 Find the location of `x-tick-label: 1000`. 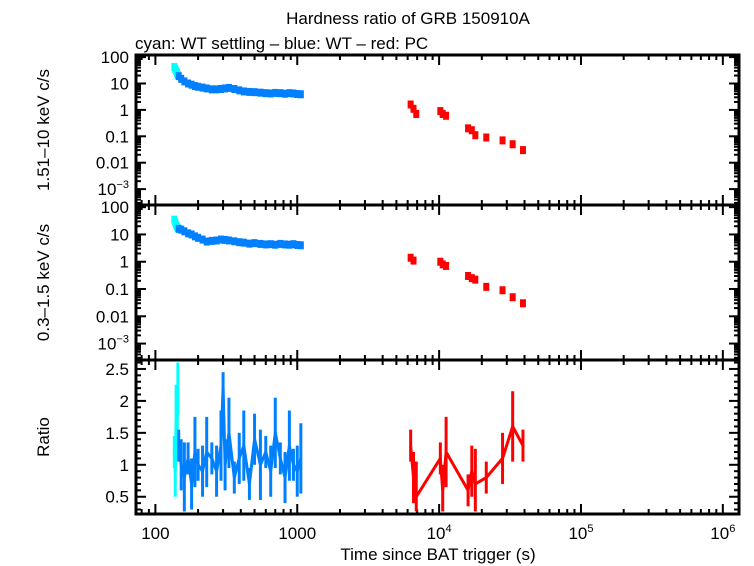

x-tick-label: 1000 is located at coordinates (297, 533).